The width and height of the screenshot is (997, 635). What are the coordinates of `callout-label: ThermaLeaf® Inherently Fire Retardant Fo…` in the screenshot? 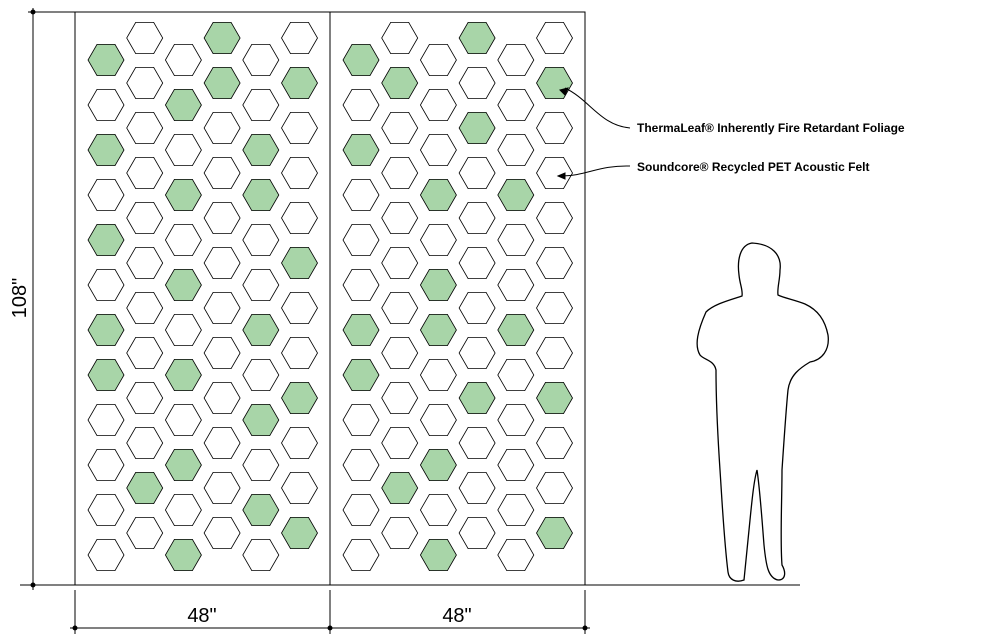 It's located at (771, 128).